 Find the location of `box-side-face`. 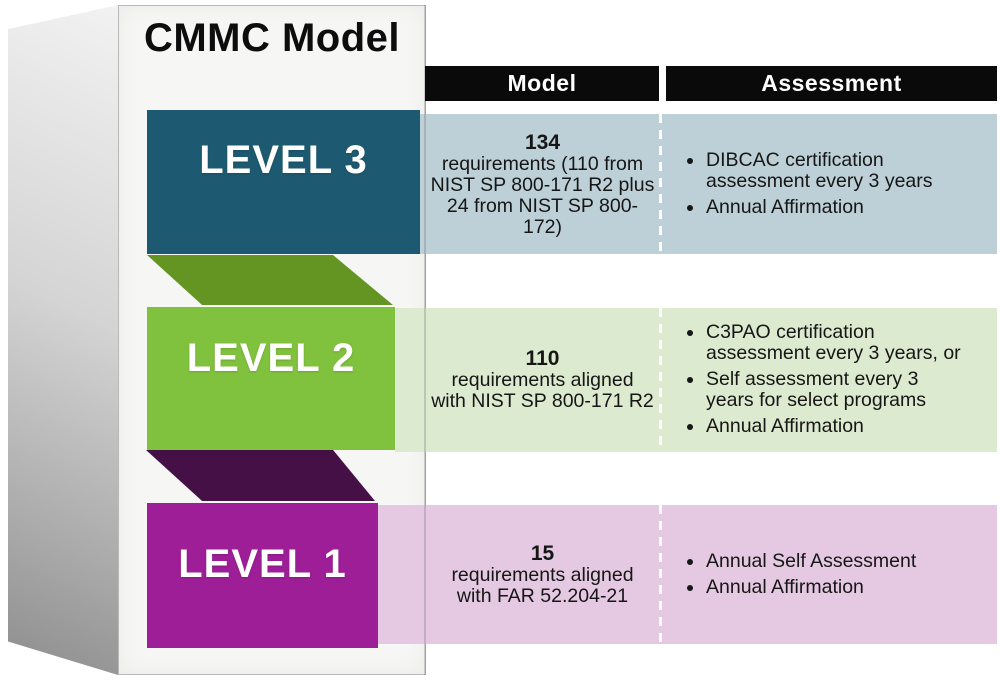

box-side-face is located at coordinates (63, 340).